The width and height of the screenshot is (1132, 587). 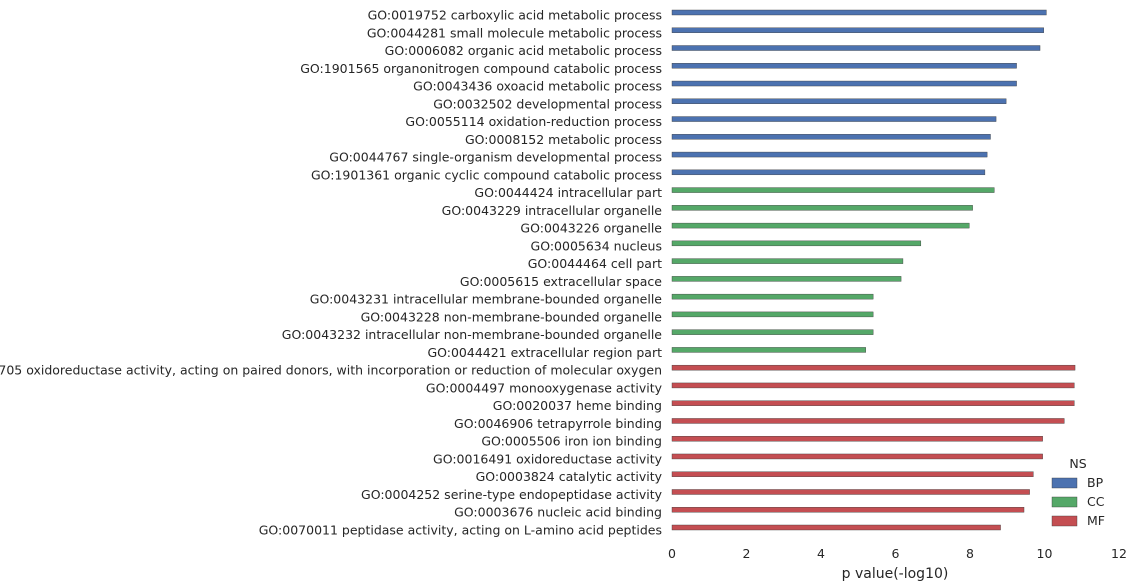 I want to click on legend-swatch-mf, so click(x=1064, y=521).